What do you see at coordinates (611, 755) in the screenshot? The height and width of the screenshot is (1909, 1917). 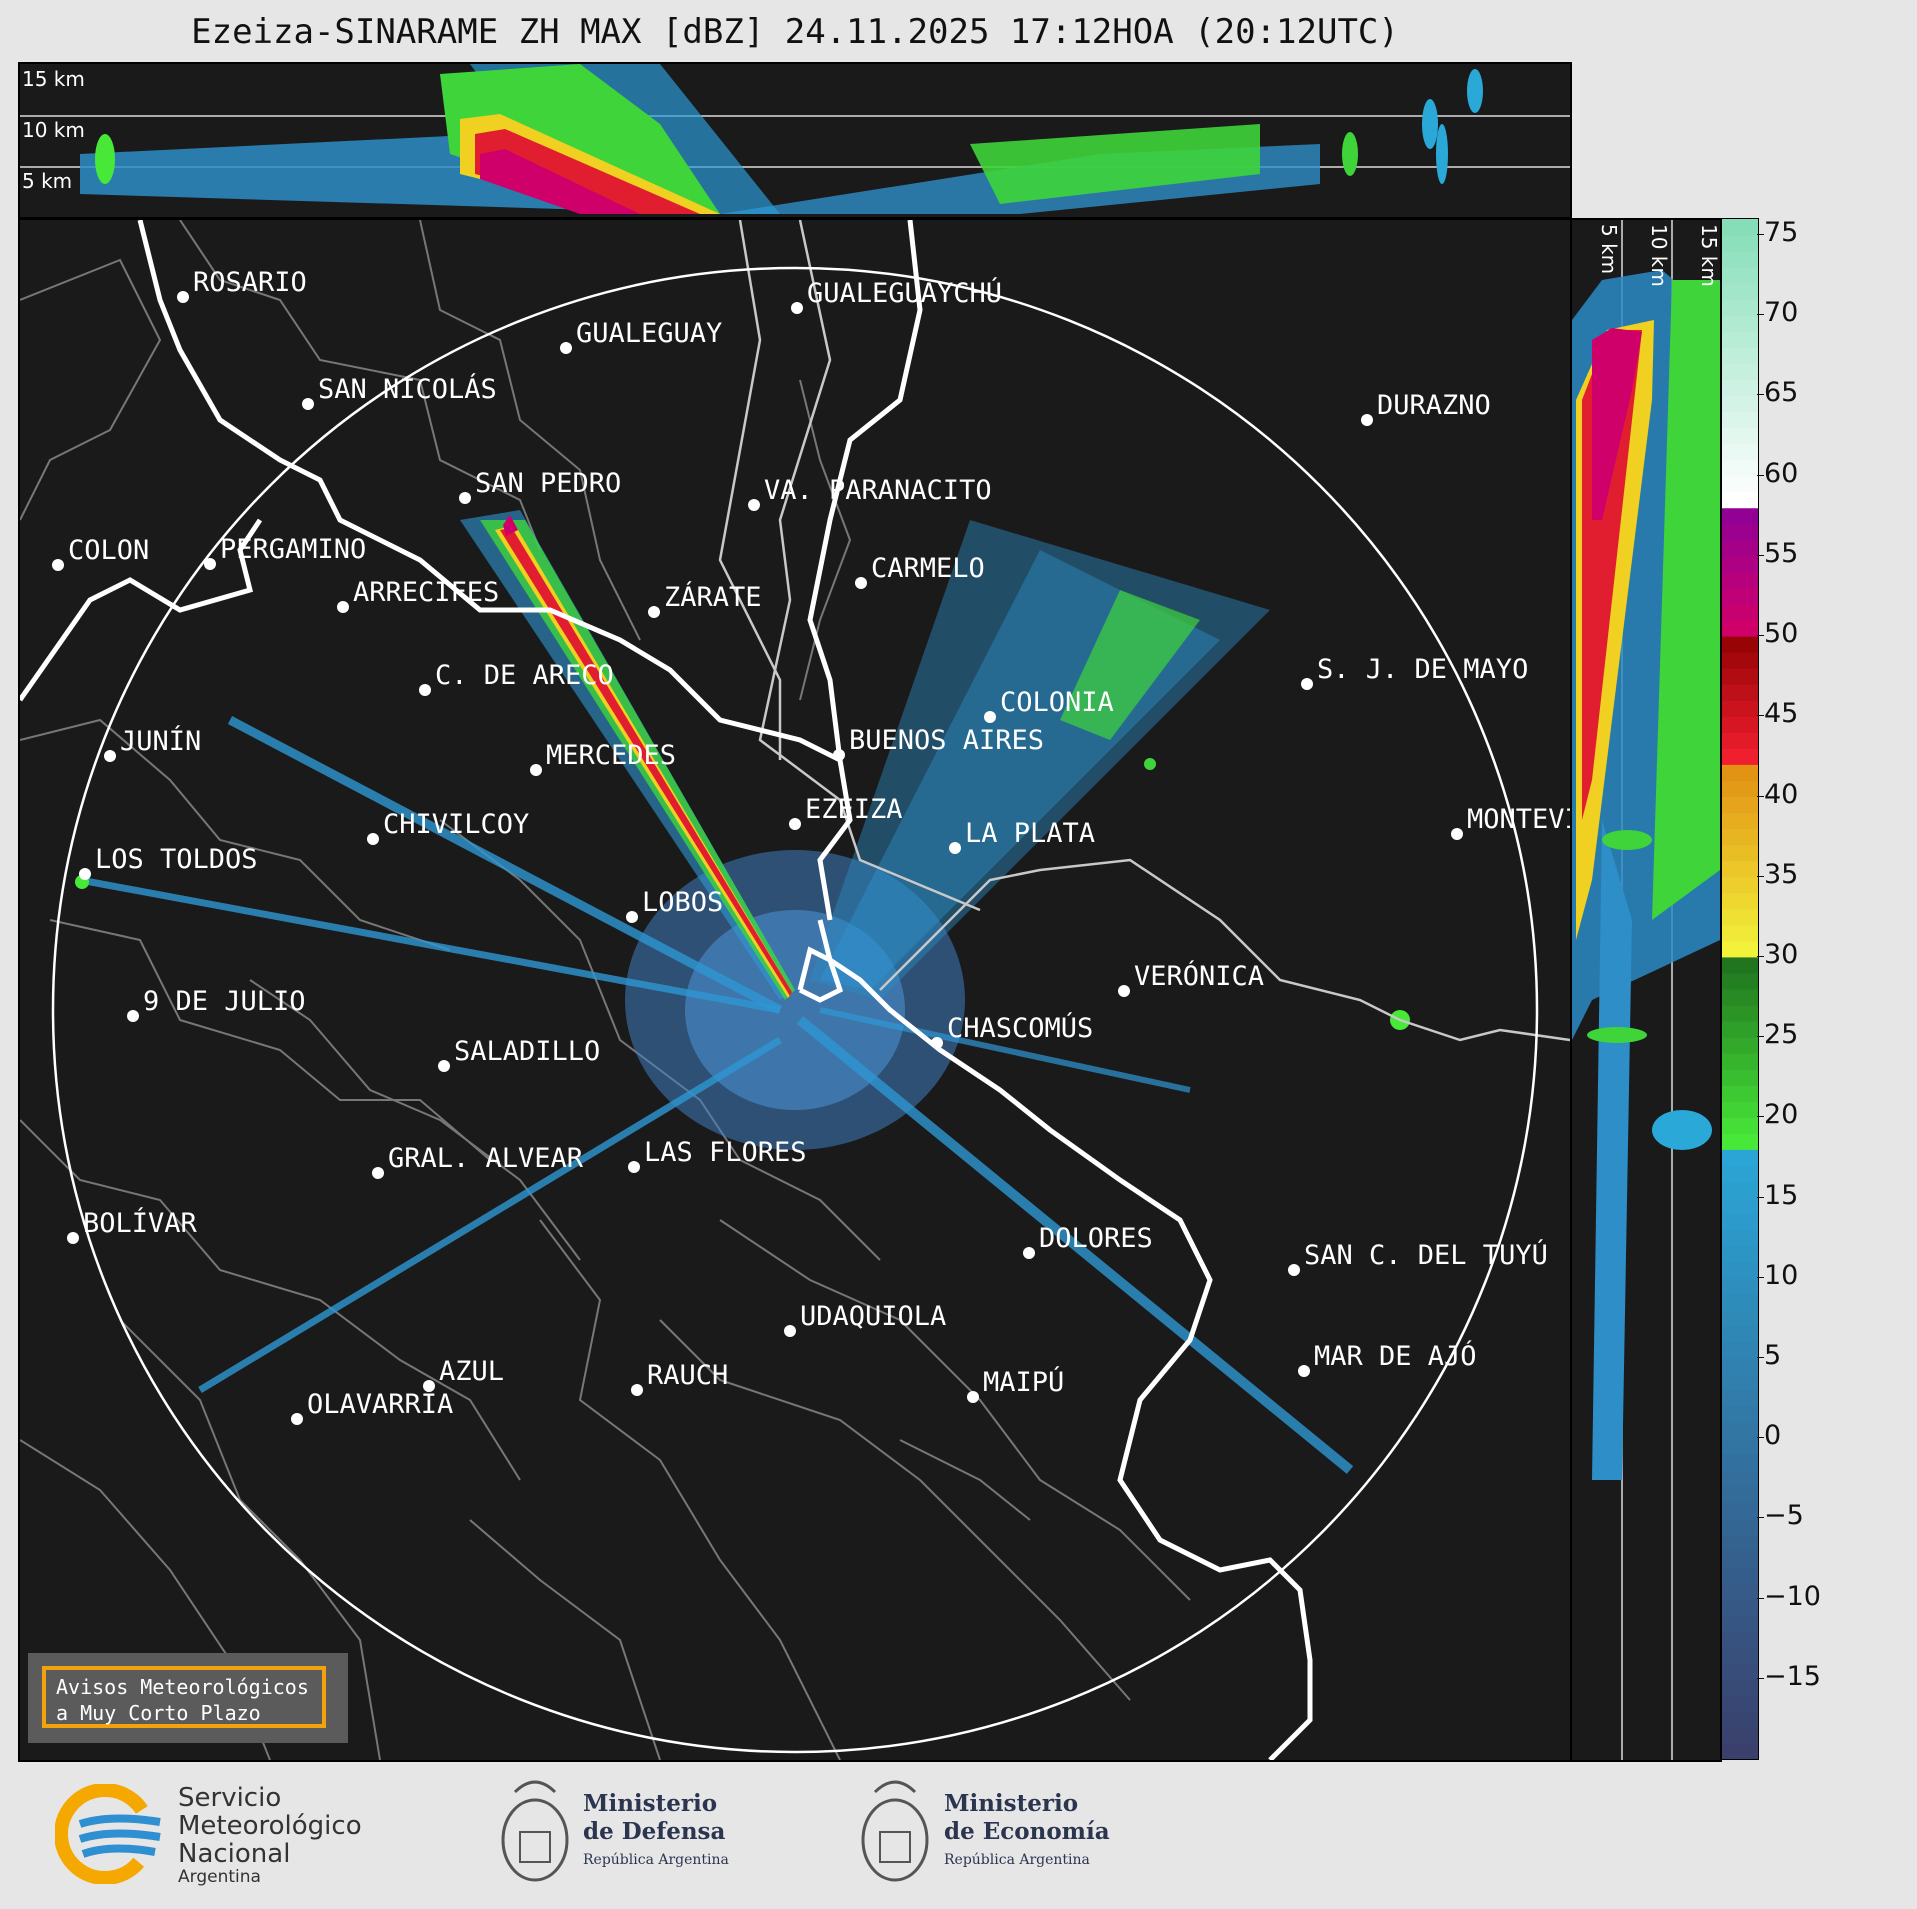 I see `city-label: MERCEDES` at bounding box center [611, 755].